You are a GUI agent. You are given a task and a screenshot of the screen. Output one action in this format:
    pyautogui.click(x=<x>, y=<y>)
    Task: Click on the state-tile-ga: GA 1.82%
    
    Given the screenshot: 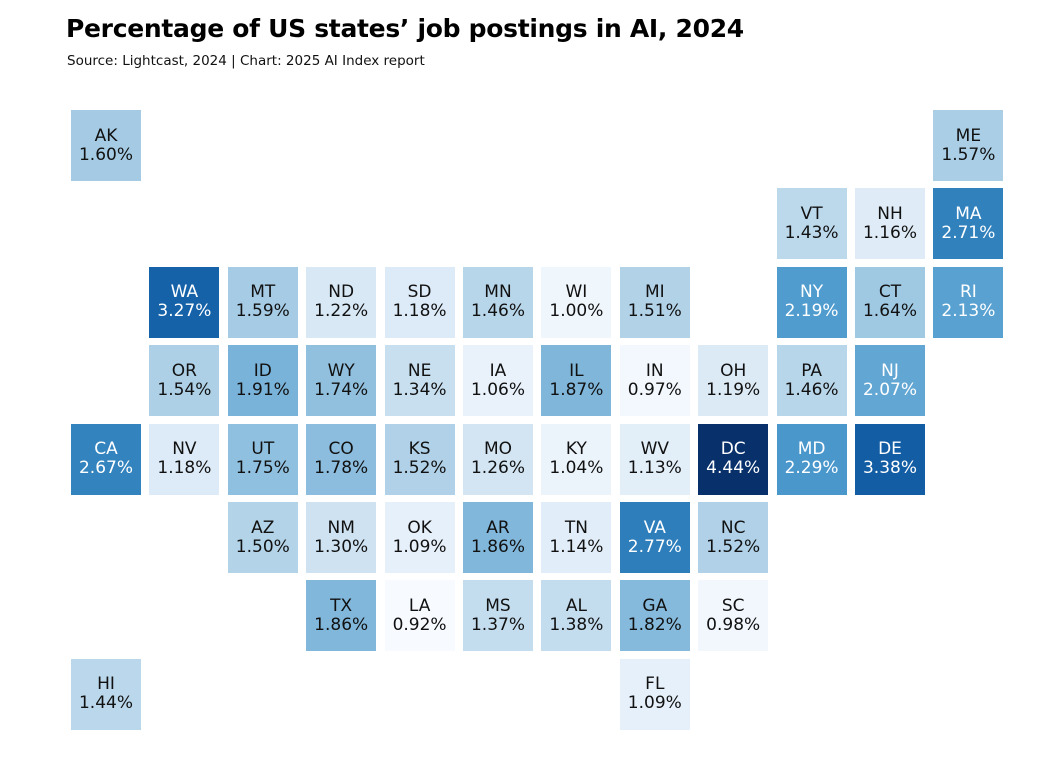 What is the action you would take?
    pyautogui.click(x=654, y=616)
    